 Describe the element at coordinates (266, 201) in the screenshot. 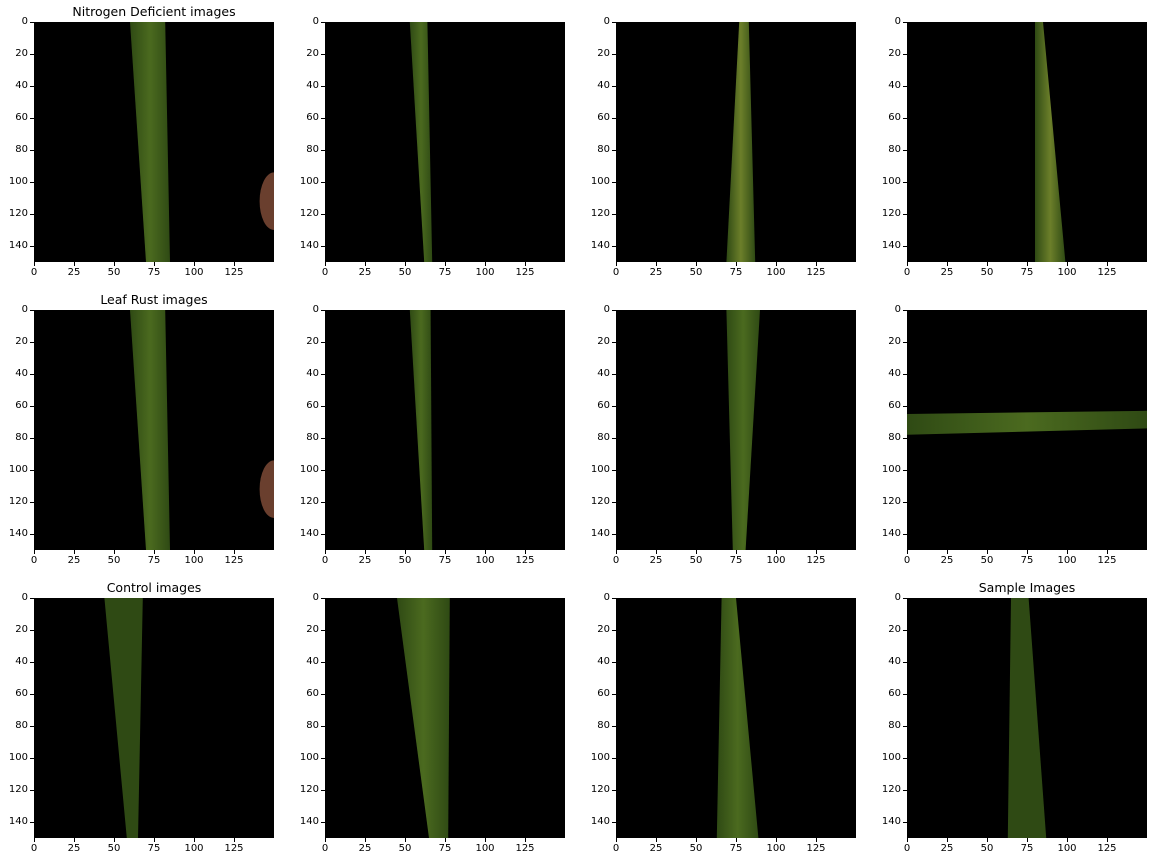

I see `blob-shape` at that location.